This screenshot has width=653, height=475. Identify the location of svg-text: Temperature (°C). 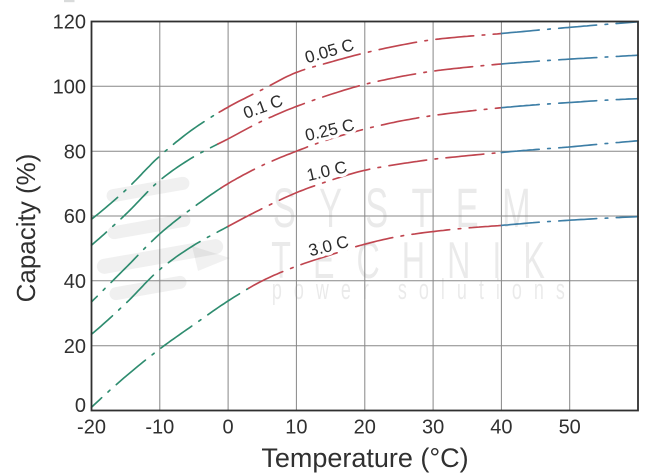
(364, 458).